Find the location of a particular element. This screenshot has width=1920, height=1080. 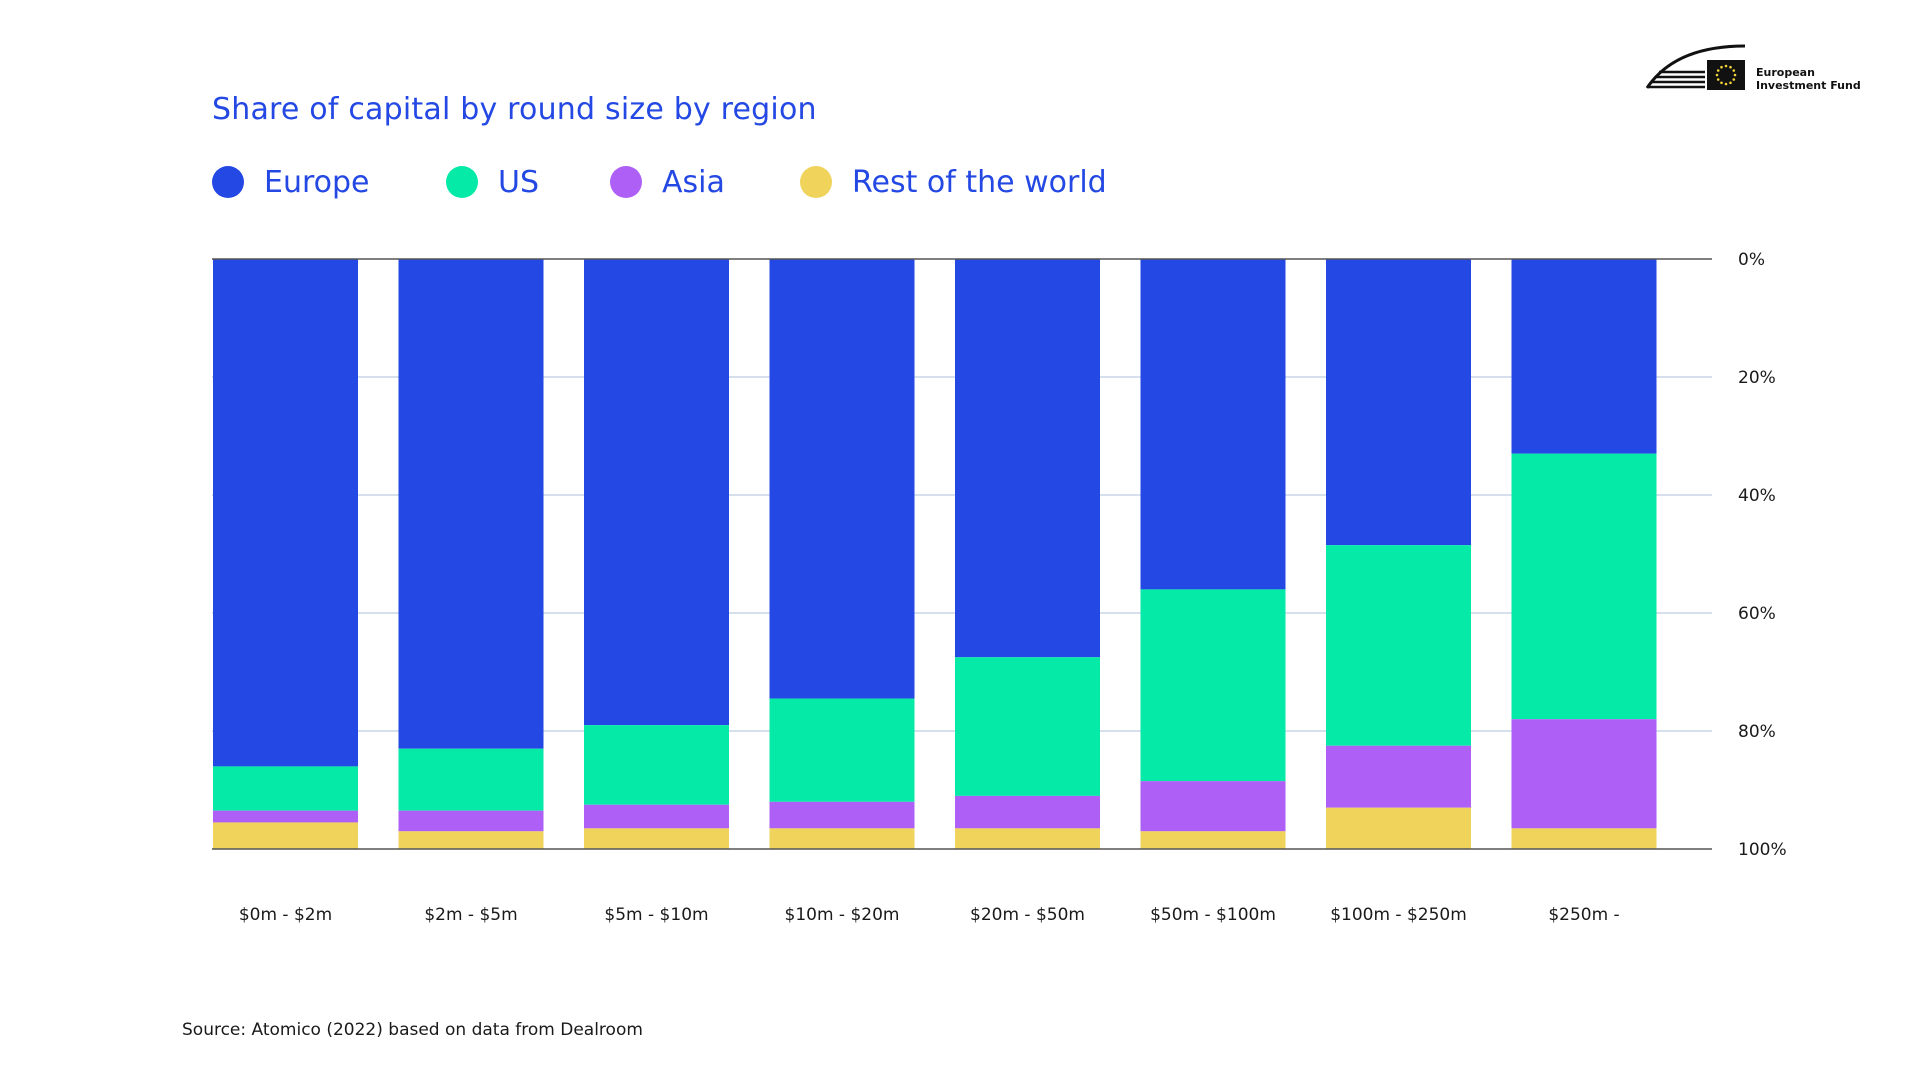

legend-item-rest-of-the-world: Rest of the world is located at coordinates (953, 182).